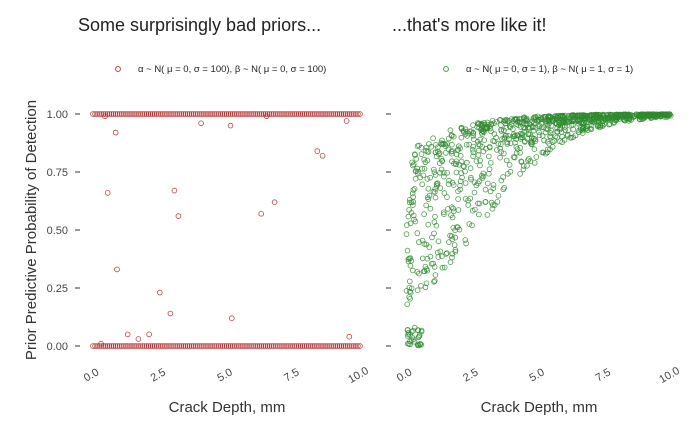 Image resolution: width=700 pixels, height=432 pixels. Describe the element at coordinates (358, 375) in the screenshot. I see `left-x-tick-label: 10.0` at that location.